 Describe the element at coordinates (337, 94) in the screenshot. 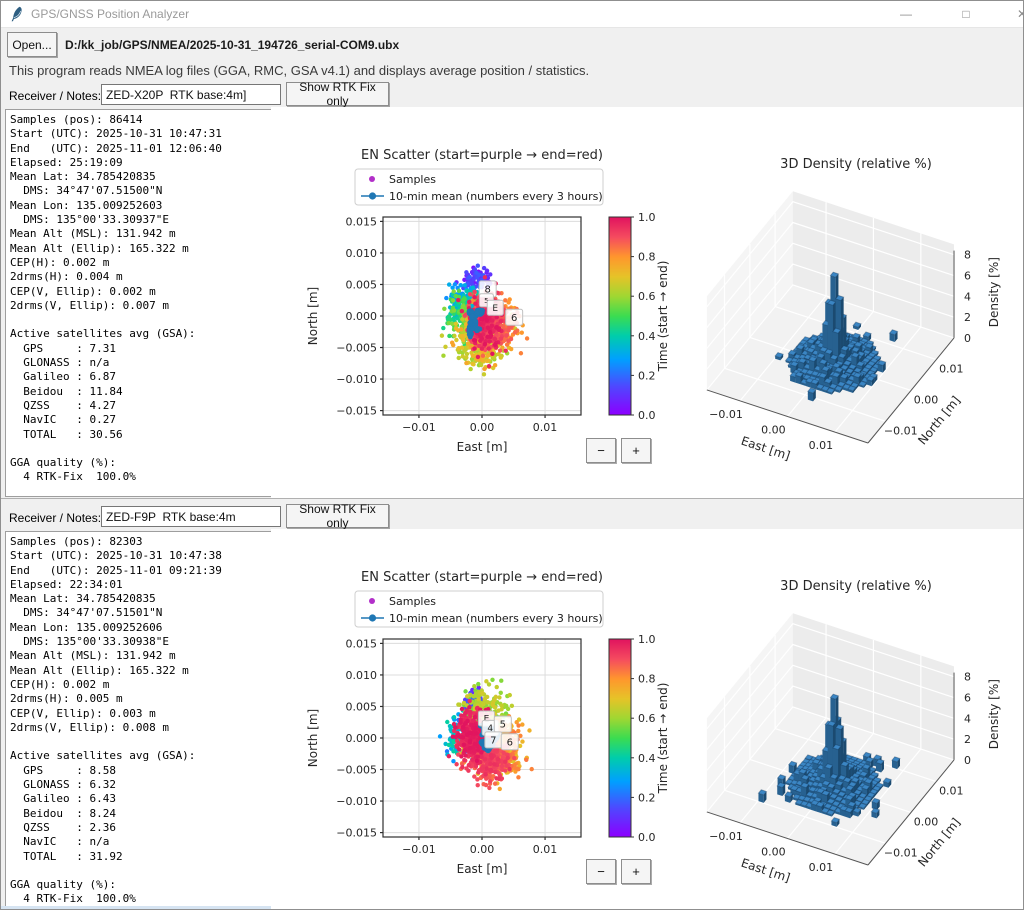

I see `show-rtk-fix-only-button-top: Show RTK Fix only` at that location.